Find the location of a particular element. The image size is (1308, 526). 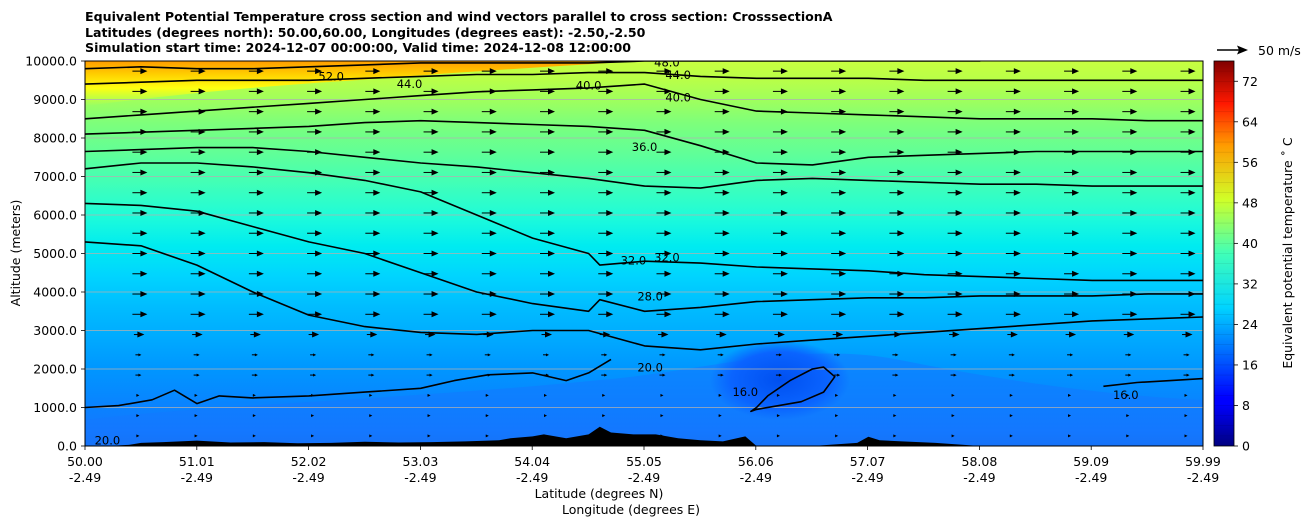

y-tick-label: 8000.0 is located at coordinates (55, 138).